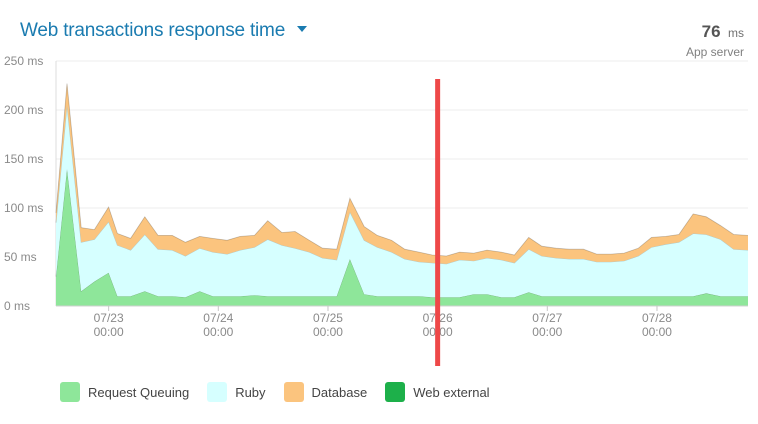 The image size is (758, 424). I want to click on x-tick-date: 07/23, so click(109, 318).